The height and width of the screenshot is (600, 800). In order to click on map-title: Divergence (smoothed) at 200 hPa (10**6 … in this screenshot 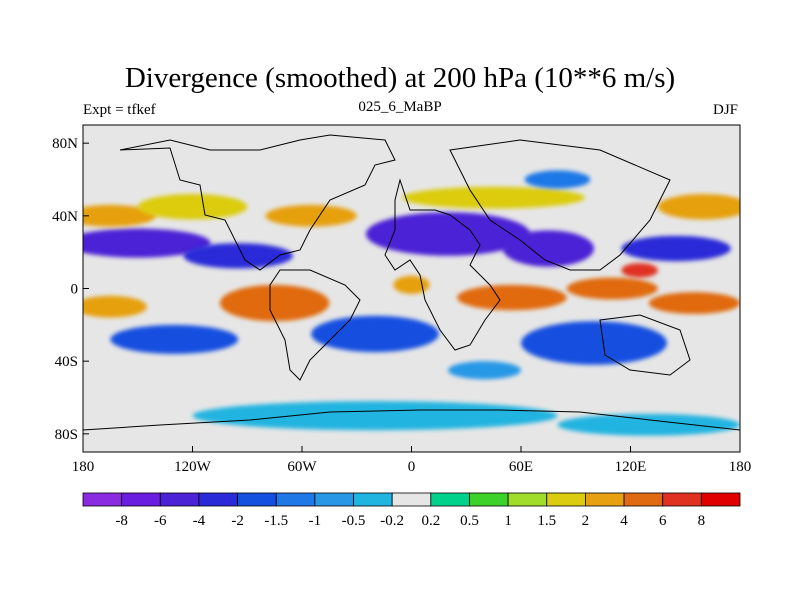, I will do `click(400, 78)`.